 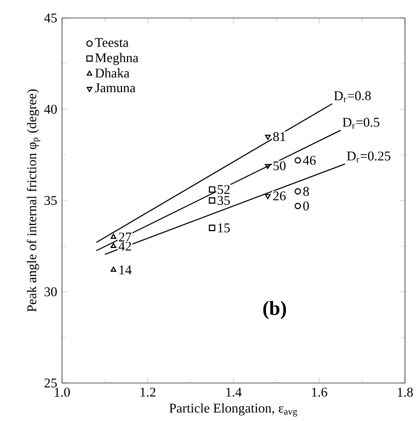 What do you see at coordinates (50, 200) in the screenshot?
I see `y-tick-label: 35` at bounding box center [50, 200].